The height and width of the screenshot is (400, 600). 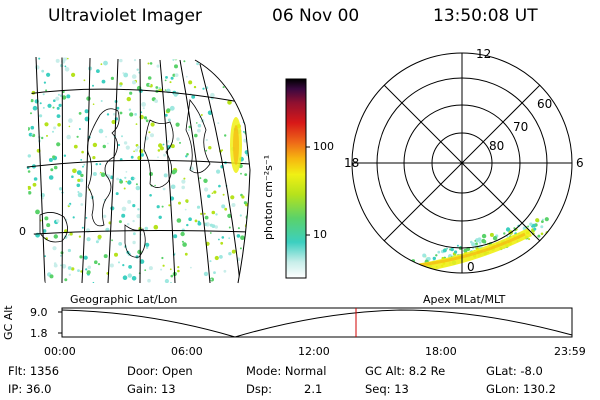 What do you see at coordinates (405, 371) in the screenshot?
I see `gc-altitude: GC Alt: 8.2 Re` at bounding box center [405, 371].